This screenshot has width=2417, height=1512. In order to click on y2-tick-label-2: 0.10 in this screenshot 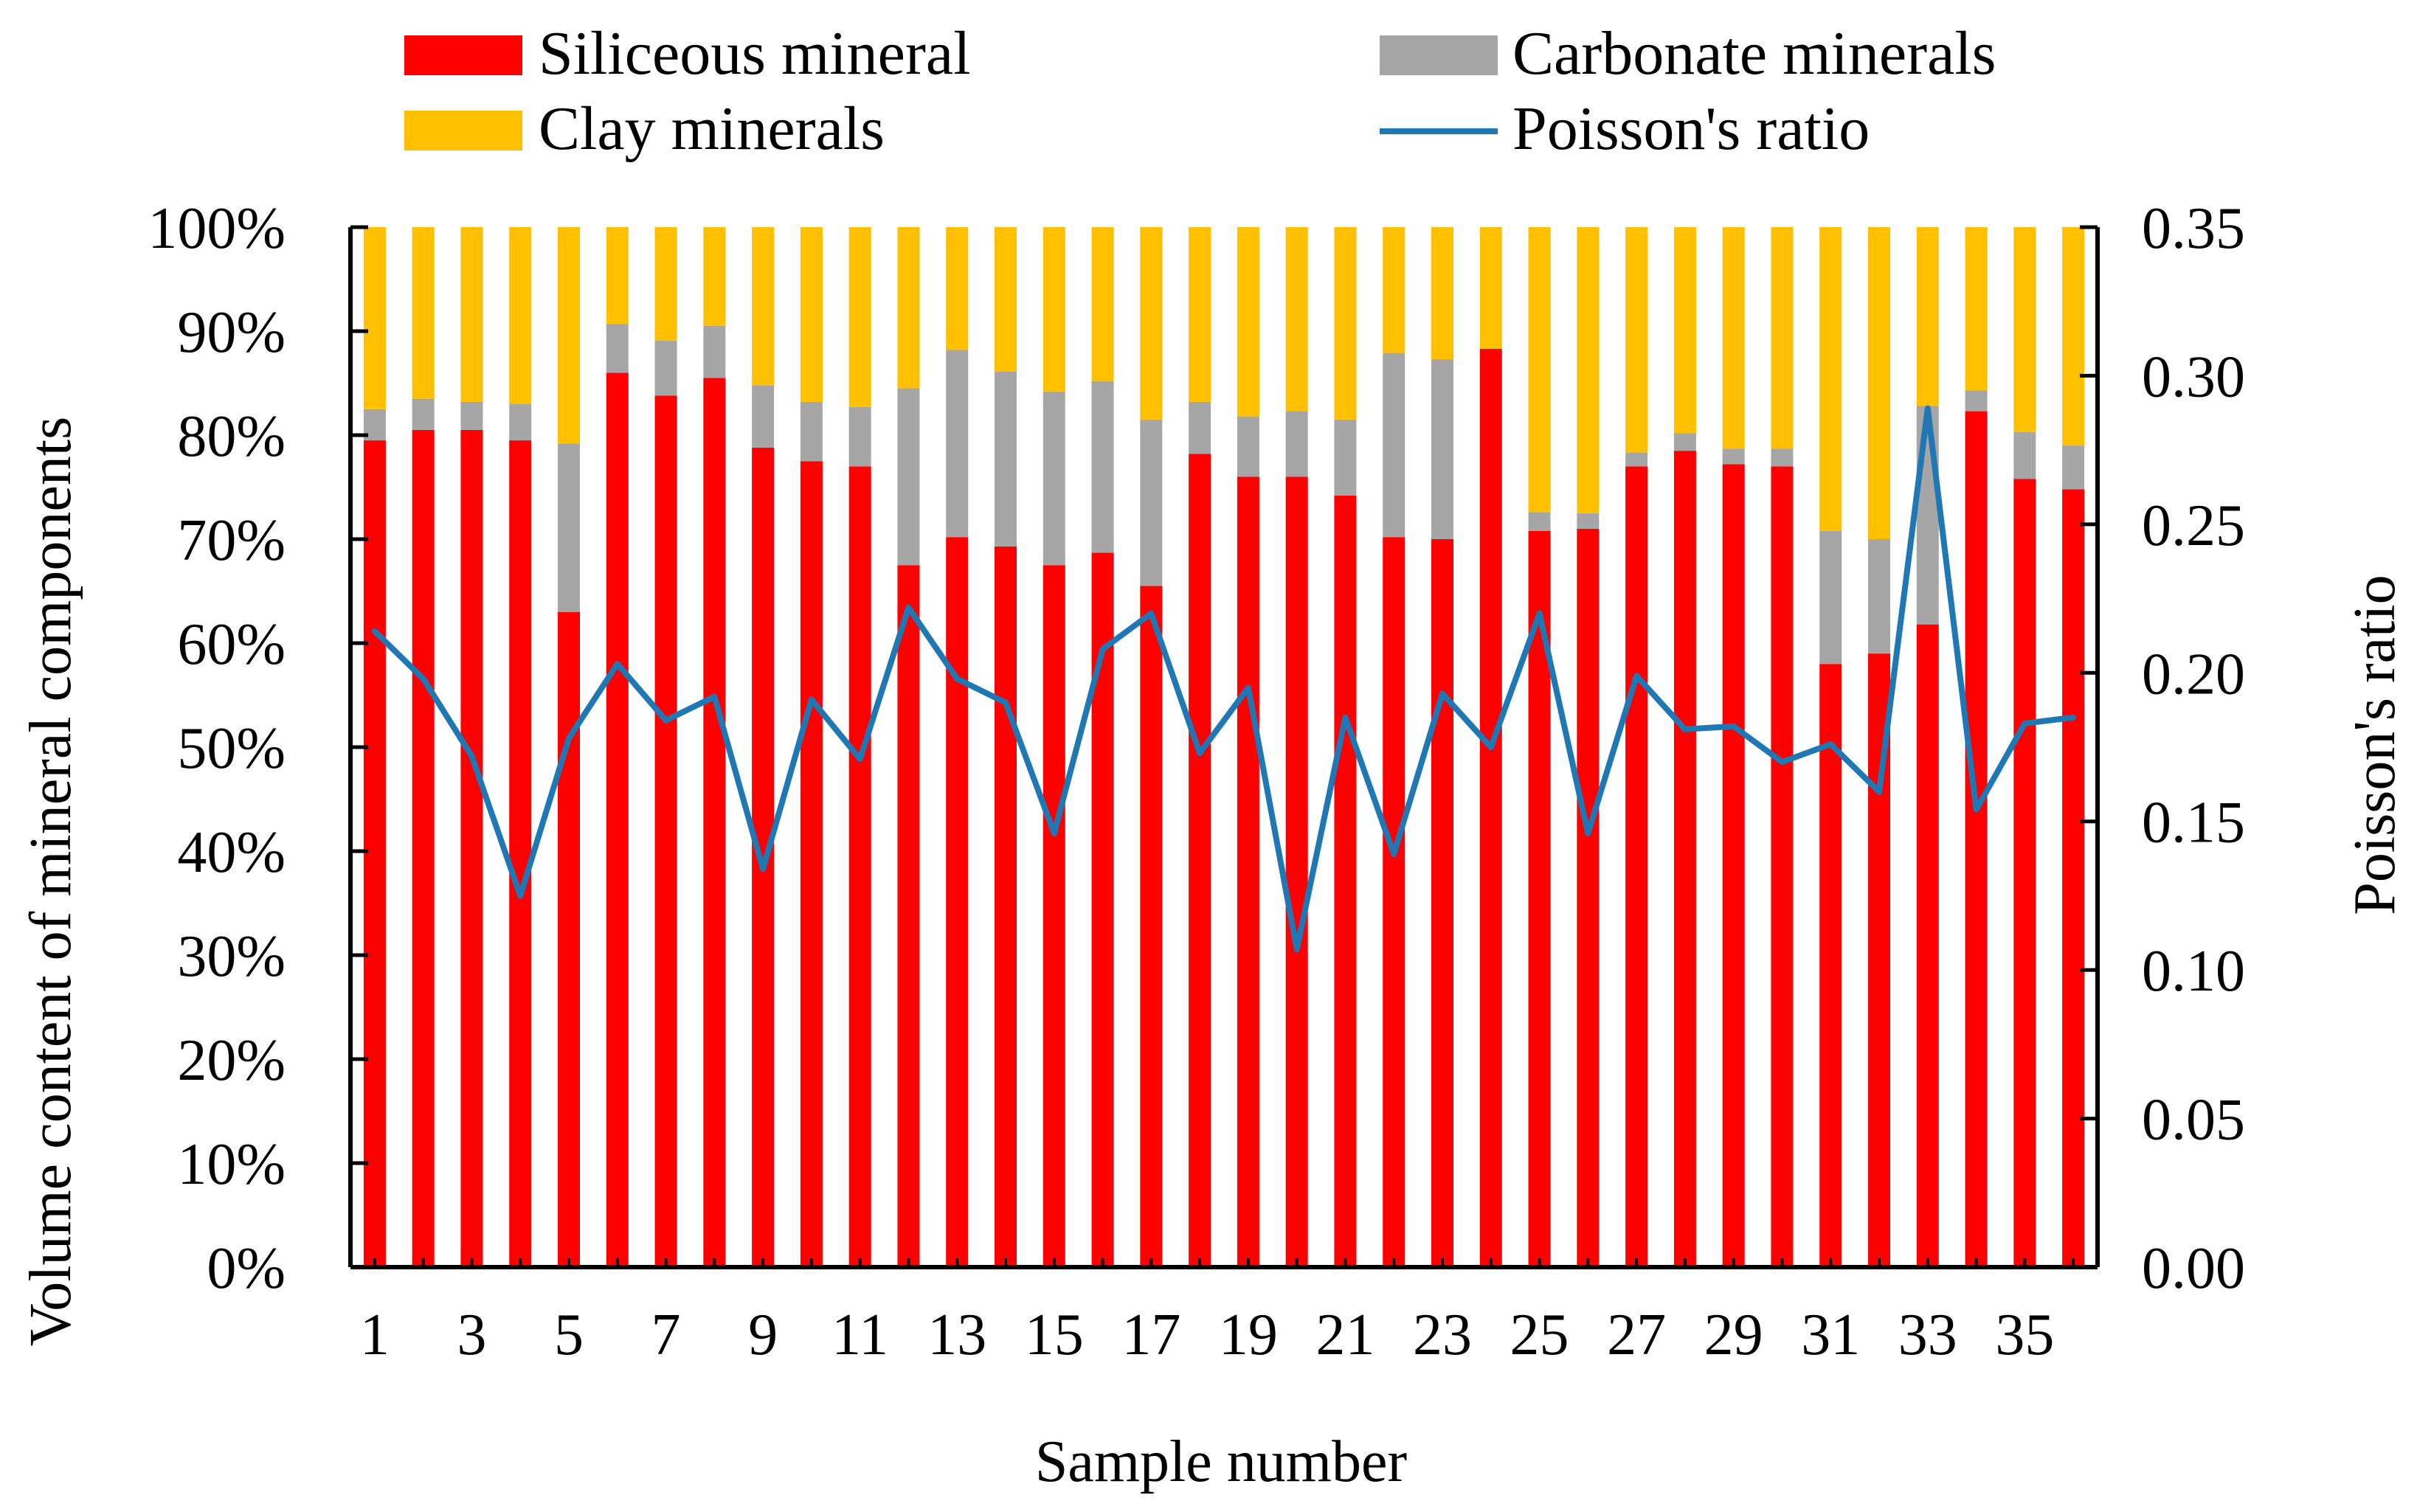, I will do `click(2193, 971)`.